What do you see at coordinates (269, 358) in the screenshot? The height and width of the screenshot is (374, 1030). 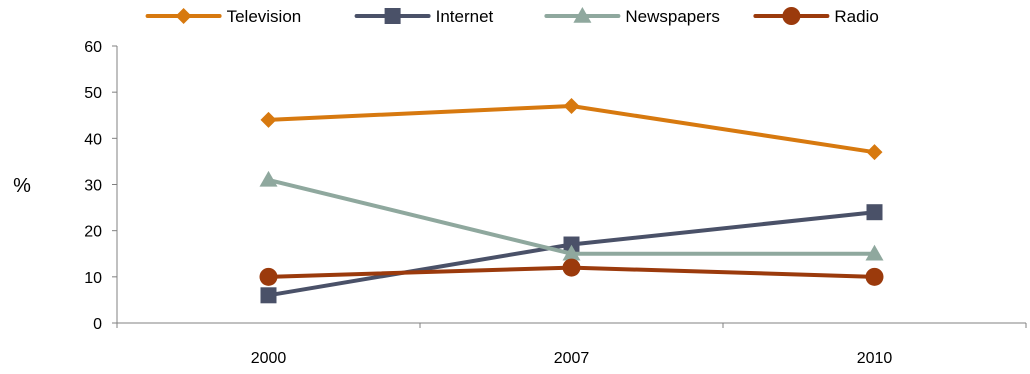 I see `x-tick-label: 2000` at bounding box center [269, 358].